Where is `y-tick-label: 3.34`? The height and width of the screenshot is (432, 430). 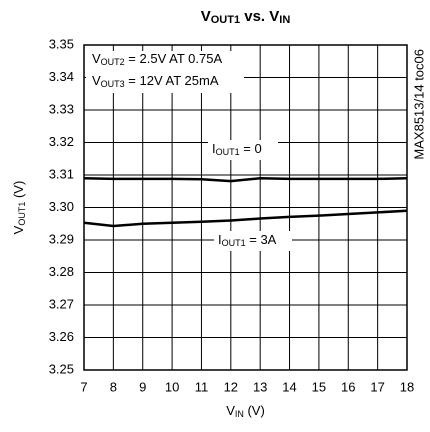 y-tick-label: 3.34 is located at coordinates (61, 76).